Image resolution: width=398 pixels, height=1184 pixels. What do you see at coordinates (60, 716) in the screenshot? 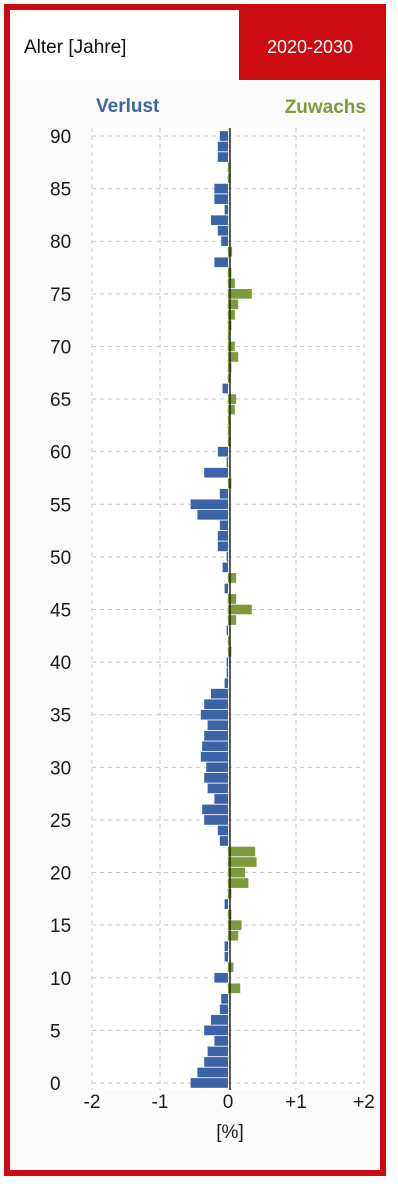
I see `y-tick-label: 35` at bounding box center [60, 716].